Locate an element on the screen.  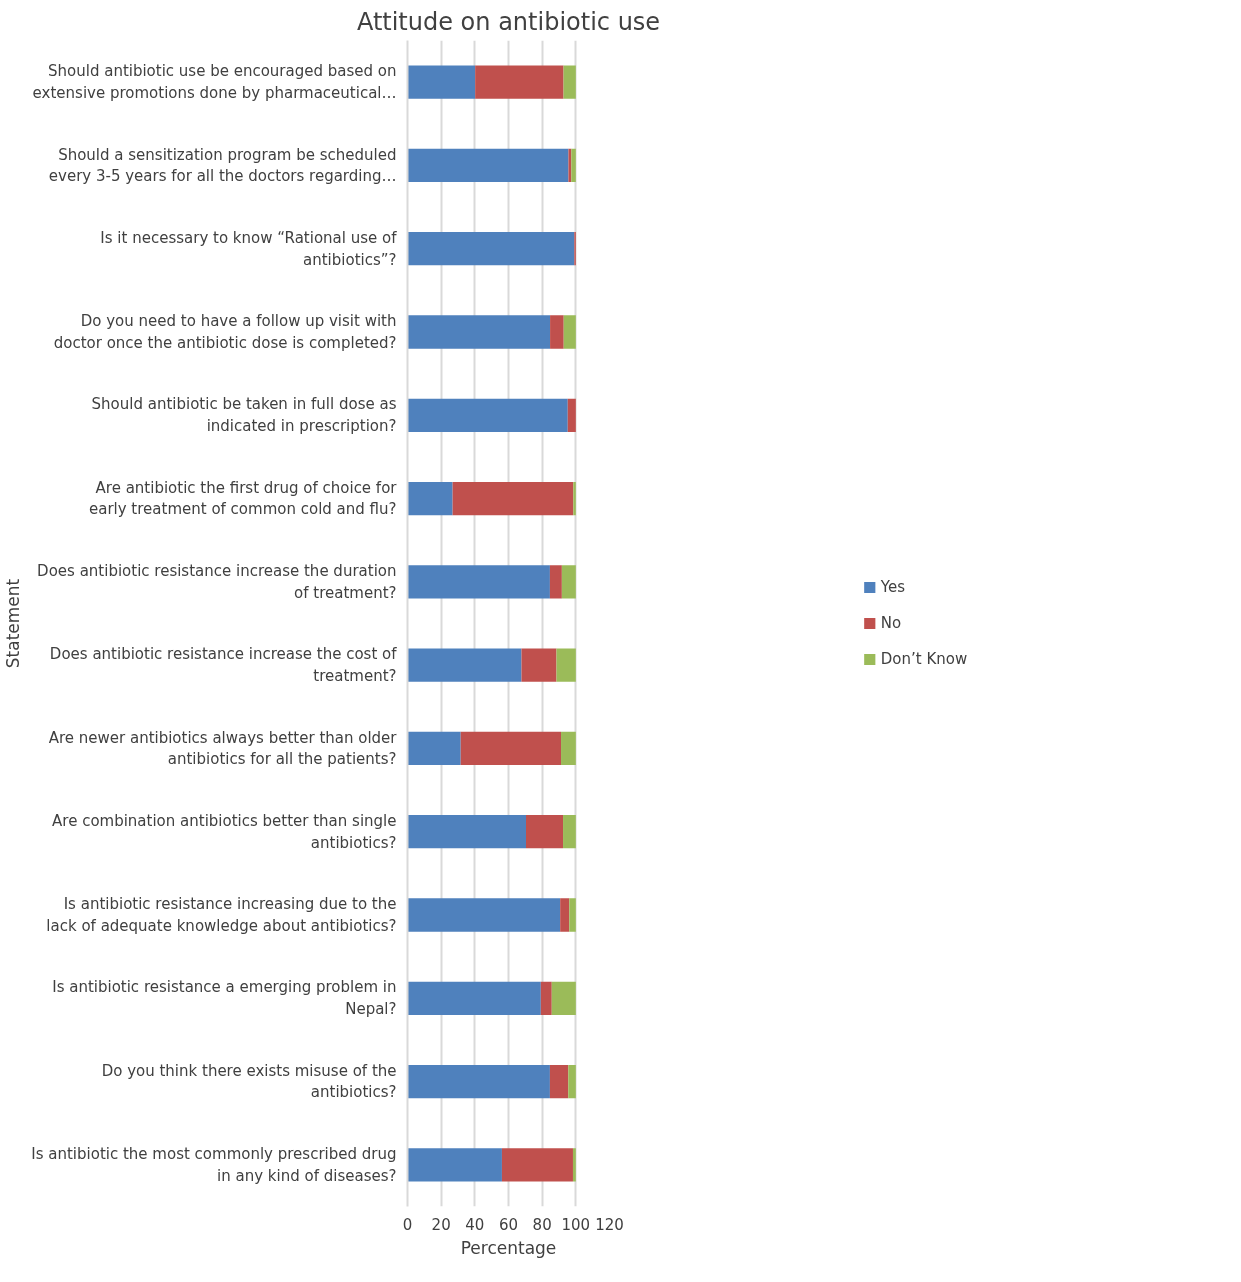
y-tick-label: Does antibiotic resistance increase the duration of treatment? is located at coordinates (217, 582).